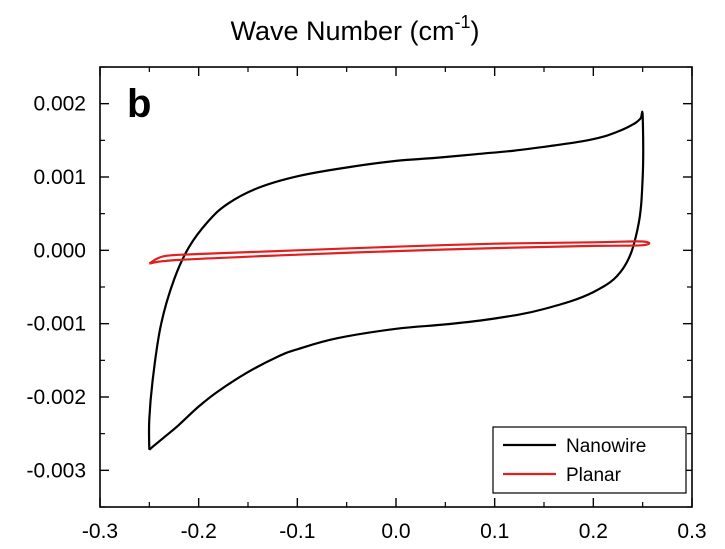  I want to click on y-tick-label: 0.001, so click(59, 177).